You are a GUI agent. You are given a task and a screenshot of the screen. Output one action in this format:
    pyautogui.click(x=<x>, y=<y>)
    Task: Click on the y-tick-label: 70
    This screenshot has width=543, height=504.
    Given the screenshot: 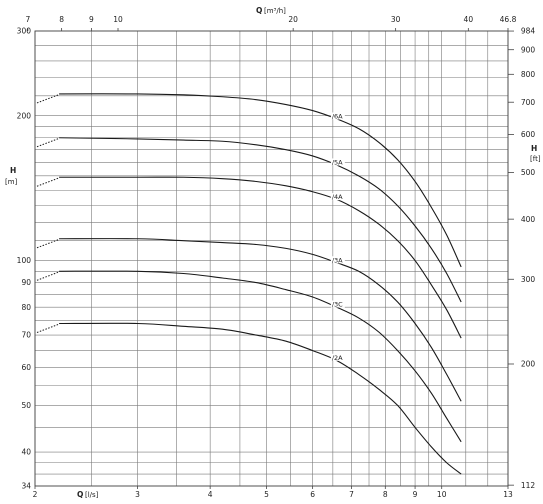 What is the action you would take?
    pyautogui.click(x=26, y=335)
    